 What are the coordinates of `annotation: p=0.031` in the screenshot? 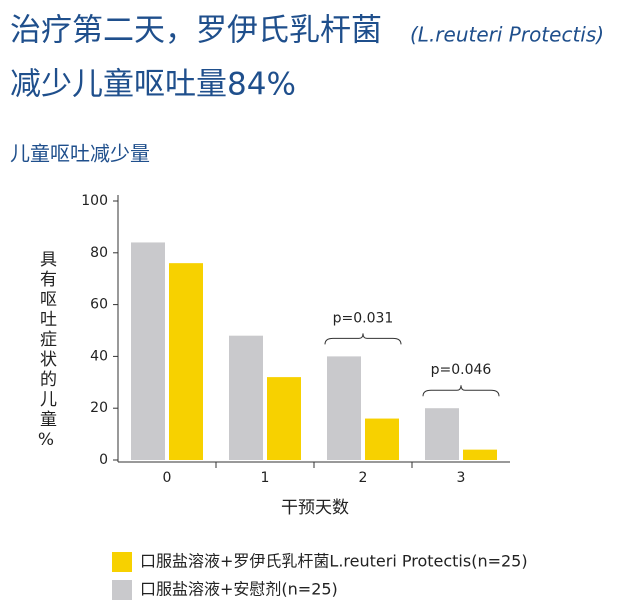 It's located at (363, 318).